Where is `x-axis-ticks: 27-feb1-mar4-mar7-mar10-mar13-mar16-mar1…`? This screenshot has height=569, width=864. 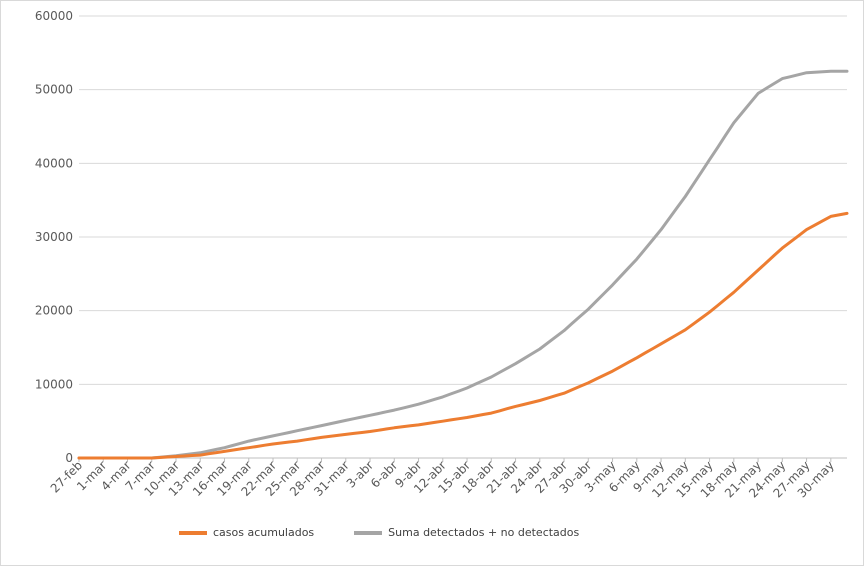
x-axis-ticks: 27-feb1-mar4-mar7-mar10-mar13-mar16-mar1… is located at coordinates (442, 479).